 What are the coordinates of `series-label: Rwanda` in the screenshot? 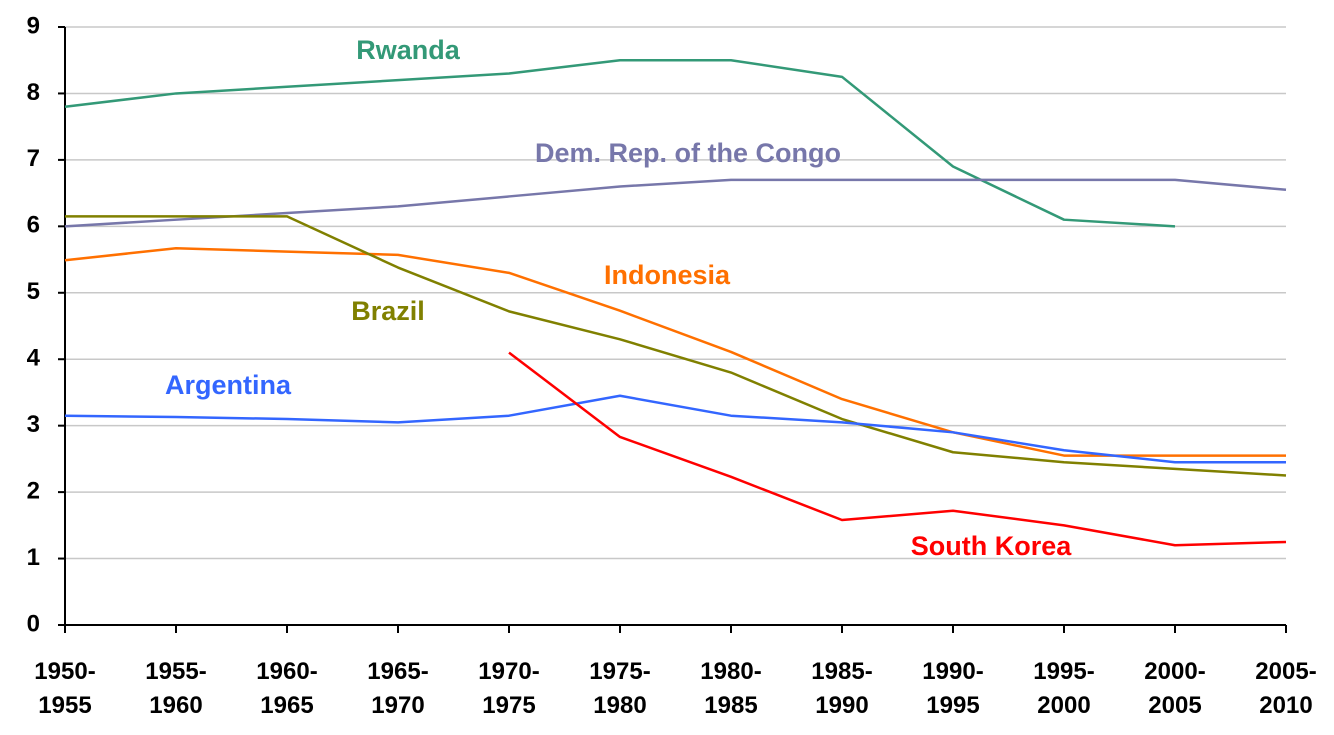 It's located at (408, 50).